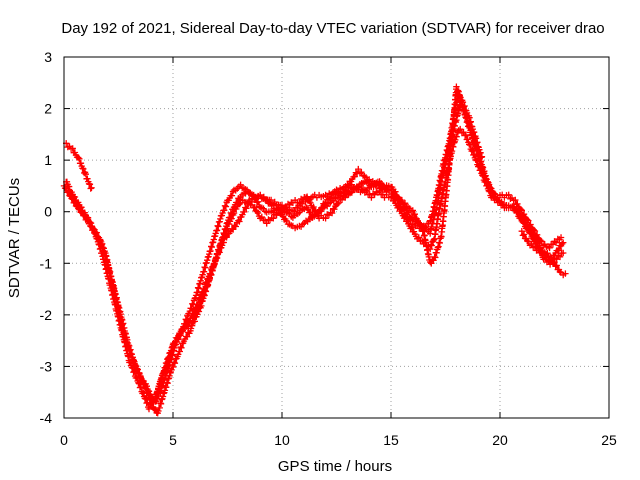  What do you see at coordinates (46, 418) in the screenshot?
I see `y-tick-label: -4` at bounding box center [46, 418].